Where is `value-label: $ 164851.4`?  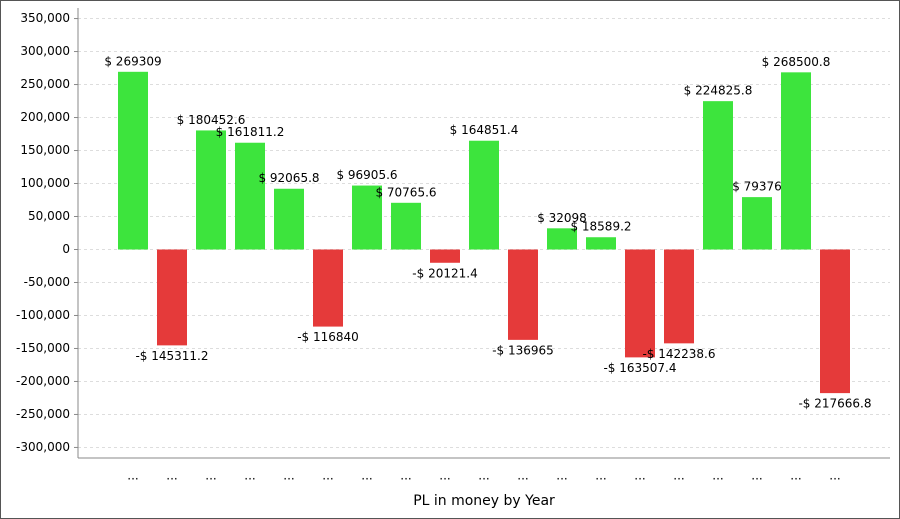
value-label: $ 164851.4 is located at coordinates (484, 130).